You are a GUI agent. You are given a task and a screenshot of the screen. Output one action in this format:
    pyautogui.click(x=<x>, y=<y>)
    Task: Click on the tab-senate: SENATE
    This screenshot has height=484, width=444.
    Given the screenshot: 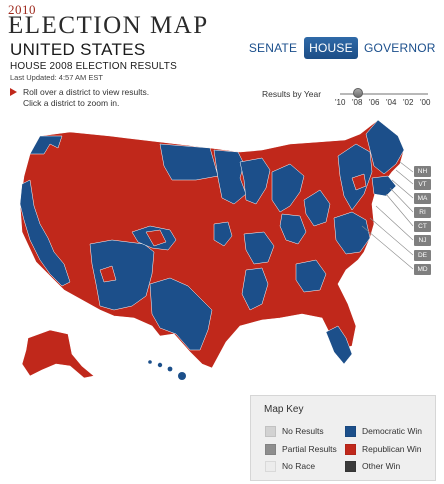 What is the action you would take?
    pyautogui.click(x=273, y=48)
    